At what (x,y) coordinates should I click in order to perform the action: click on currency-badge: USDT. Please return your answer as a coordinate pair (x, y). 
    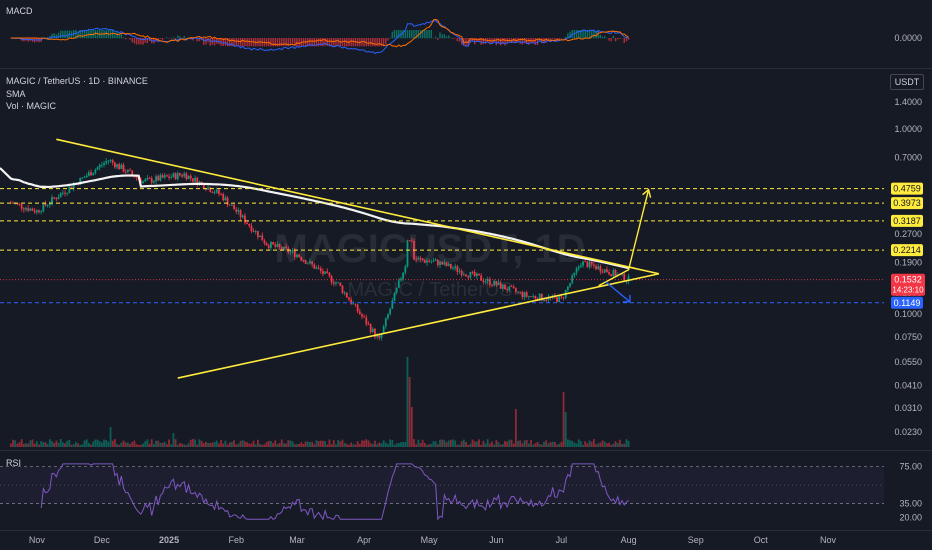
    Looking at the image, I should click on (907, 82).